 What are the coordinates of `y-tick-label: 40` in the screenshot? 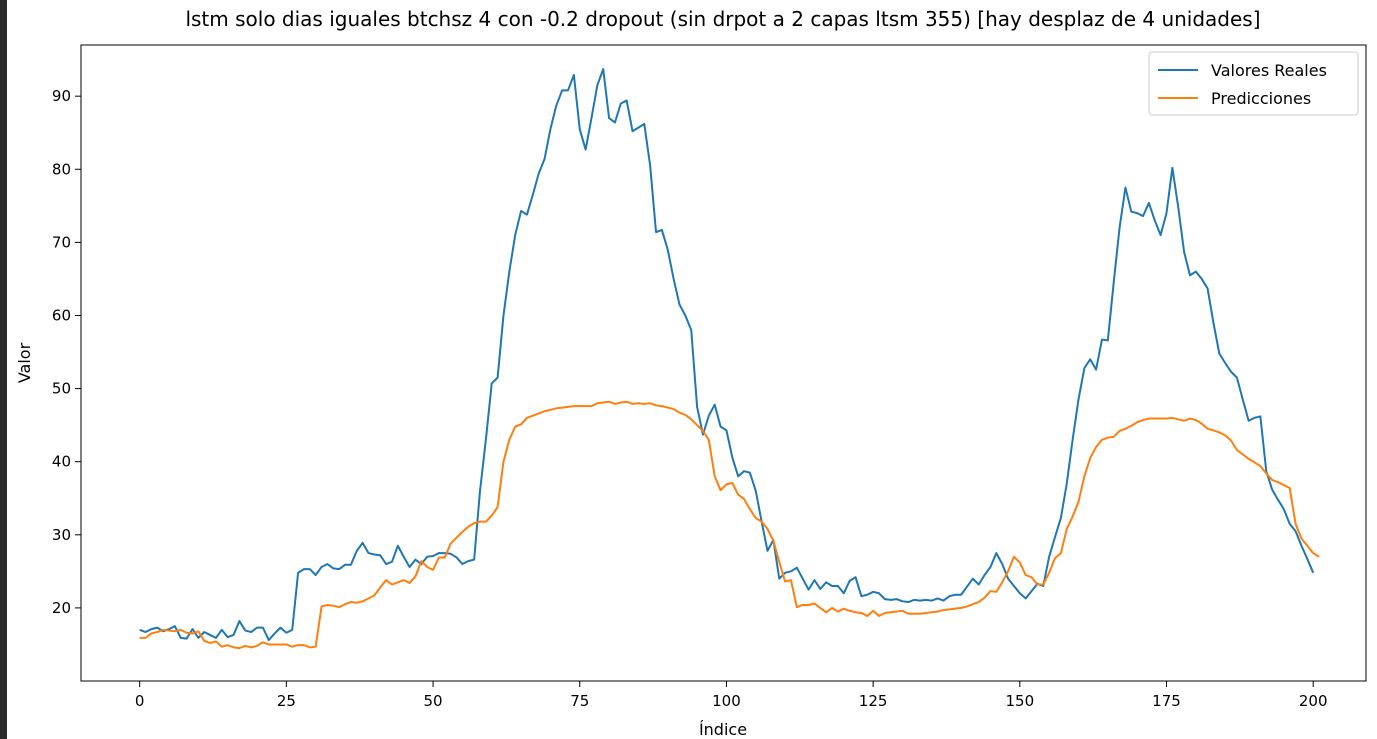 It's located at (61, 462).